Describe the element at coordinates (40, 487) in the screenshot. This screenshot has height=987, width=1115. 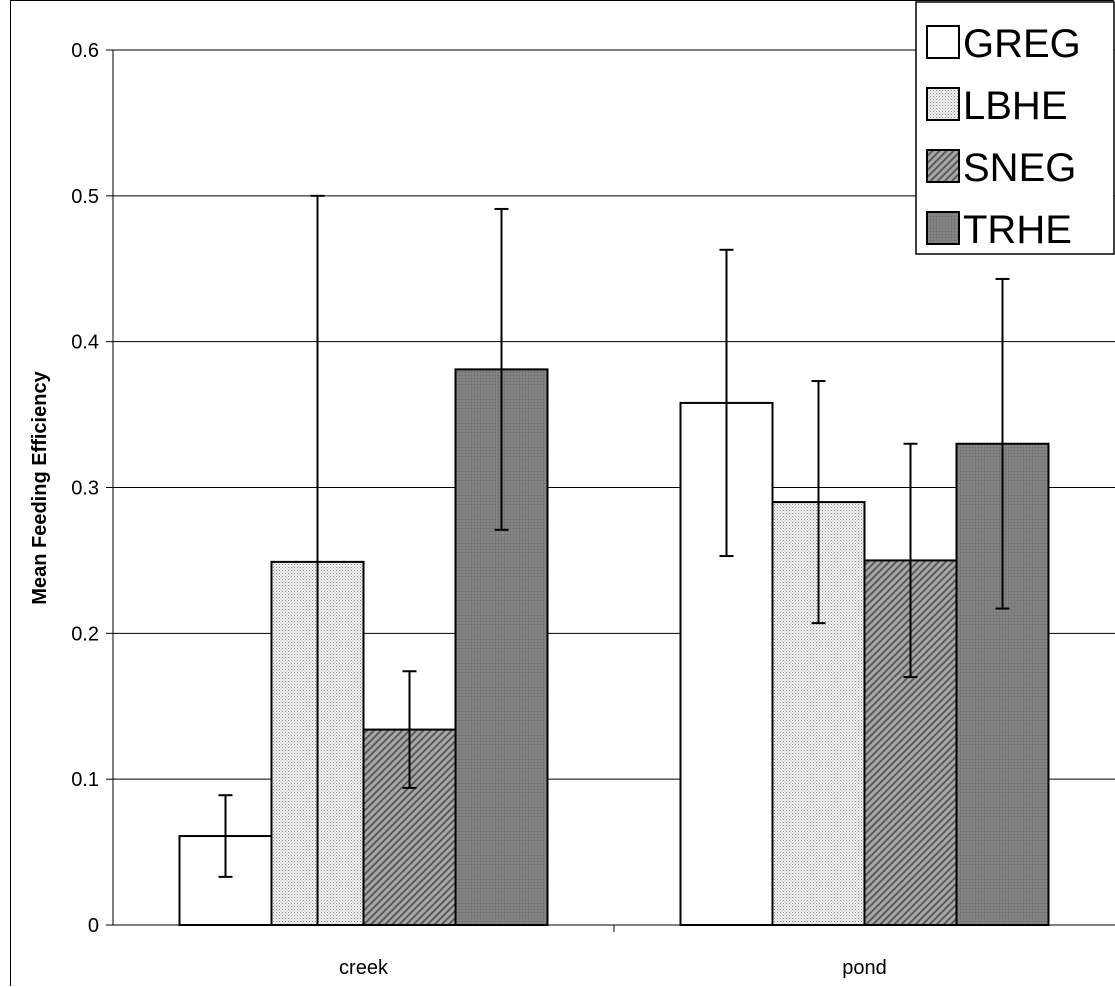
I see `y-axis-label: Mean Feeding Efficiency` at that location.